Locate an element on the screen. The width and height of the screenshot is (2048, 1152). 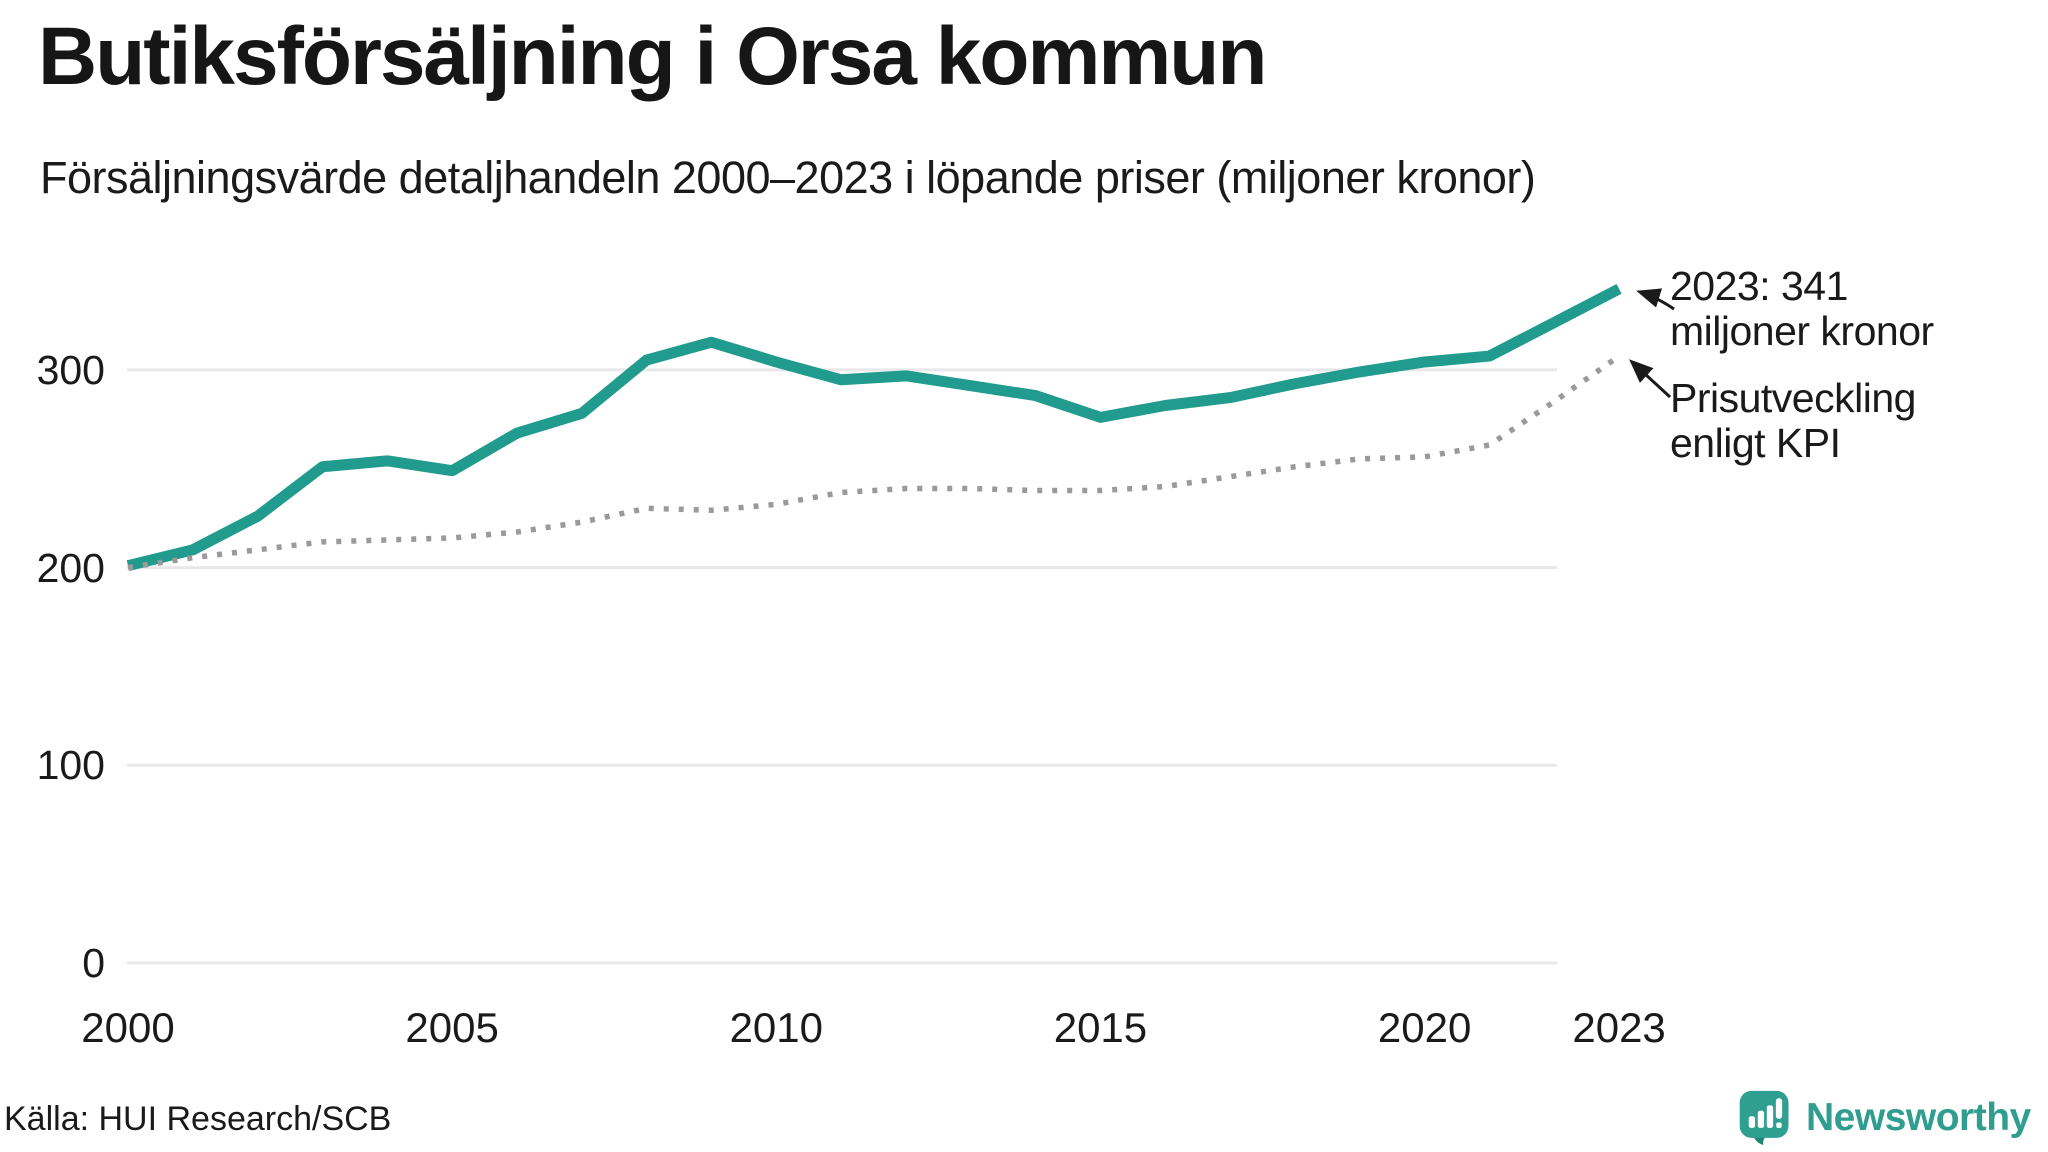
newsworthy-logo: Newsworthy is located at coordinates (1884, 1118).